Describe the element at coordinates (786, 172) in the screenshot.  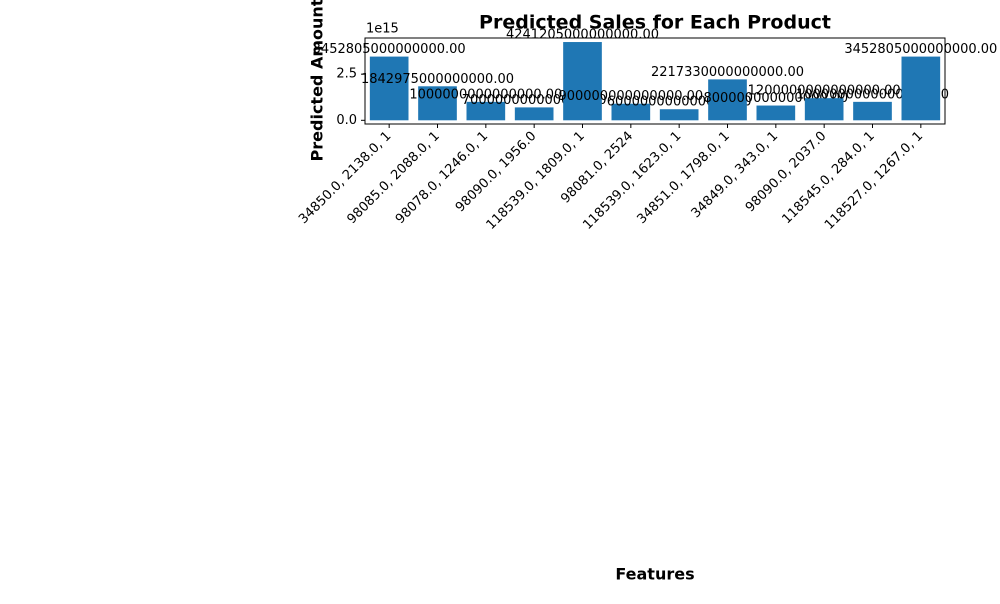
I see `x-tick-label: 98090.0, 2037.0` at that location.